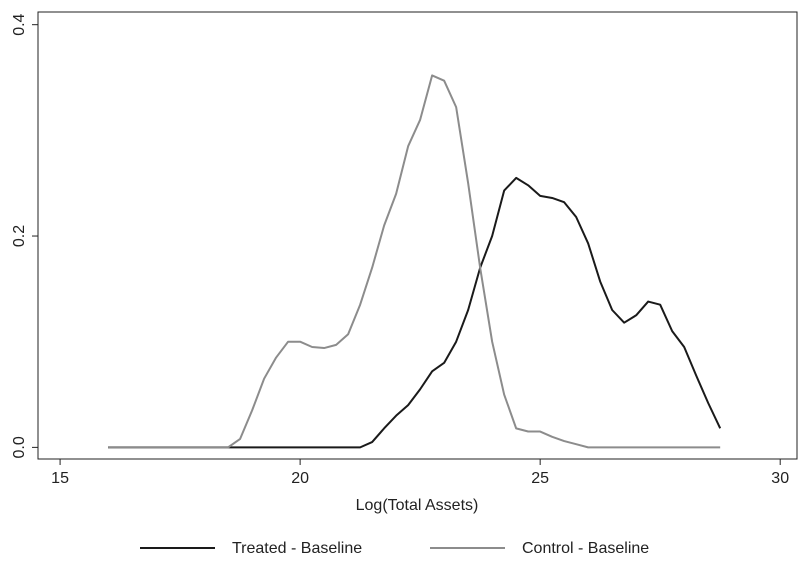  What do you see at coordinates (19, 447) in the screenshot?
I see `y-tick-label: 0.0` at bounding box center [19, 447].